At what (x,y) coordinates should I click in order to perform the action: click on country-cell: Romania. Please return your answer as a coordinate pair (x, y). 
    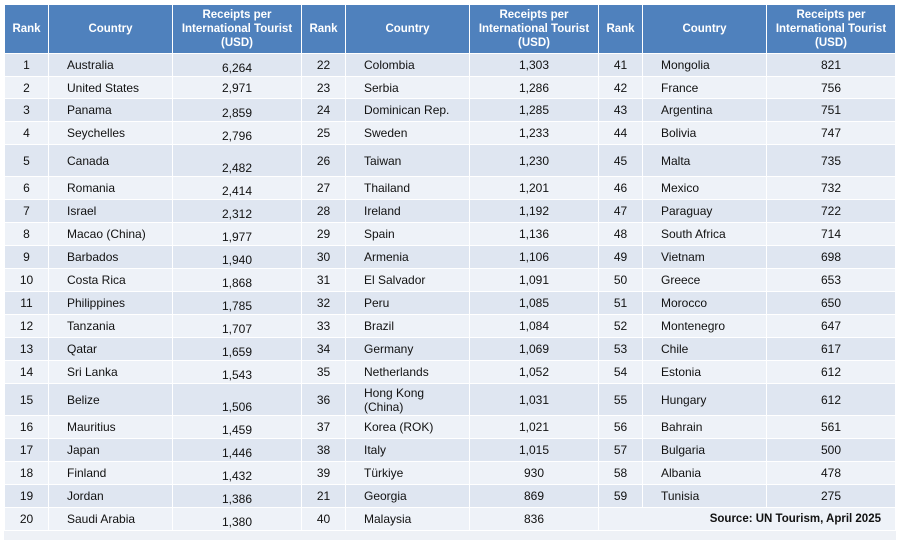
    Looking at the image, I should click on (110, 188).